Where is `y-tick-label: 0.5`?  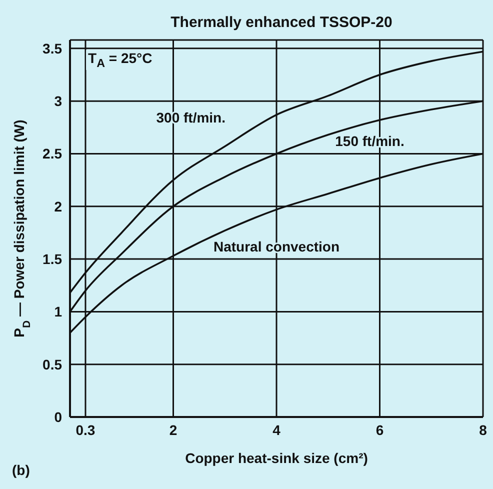 y-tick-label: 0.5 is located at coordinates (52, 364).